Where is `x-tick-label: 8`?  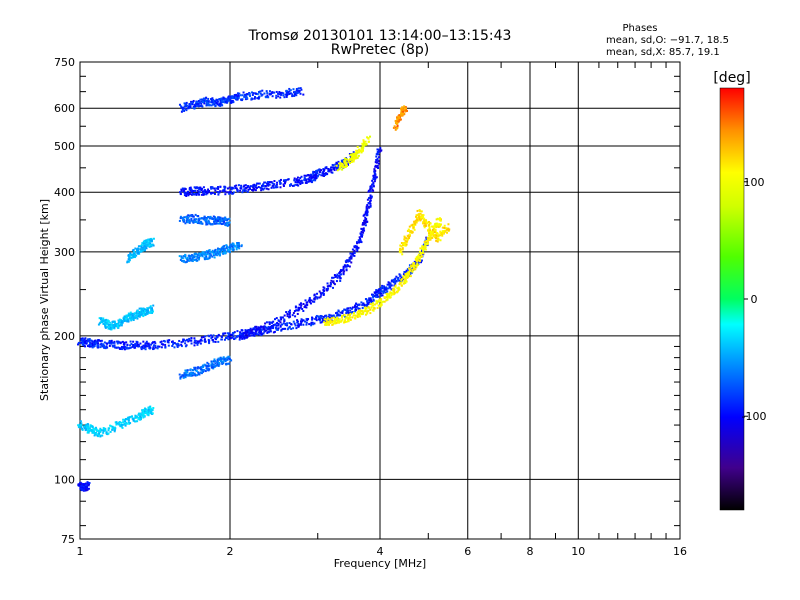 x-tick-label: 8 is located at coordinates (530, 551).